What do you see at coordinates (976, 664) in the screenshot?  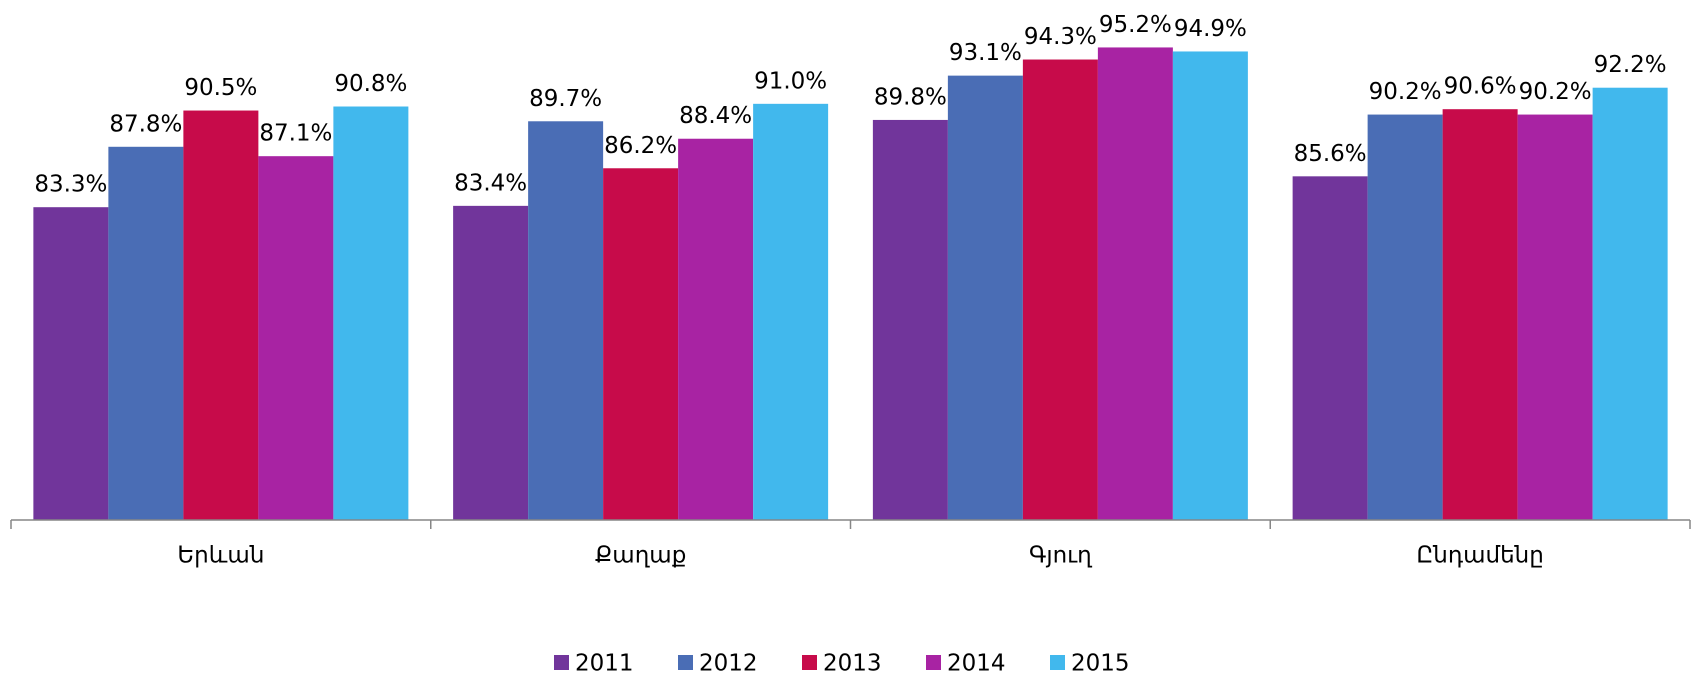 I see `legend-label: 2014` at bounding box center [976, 664].